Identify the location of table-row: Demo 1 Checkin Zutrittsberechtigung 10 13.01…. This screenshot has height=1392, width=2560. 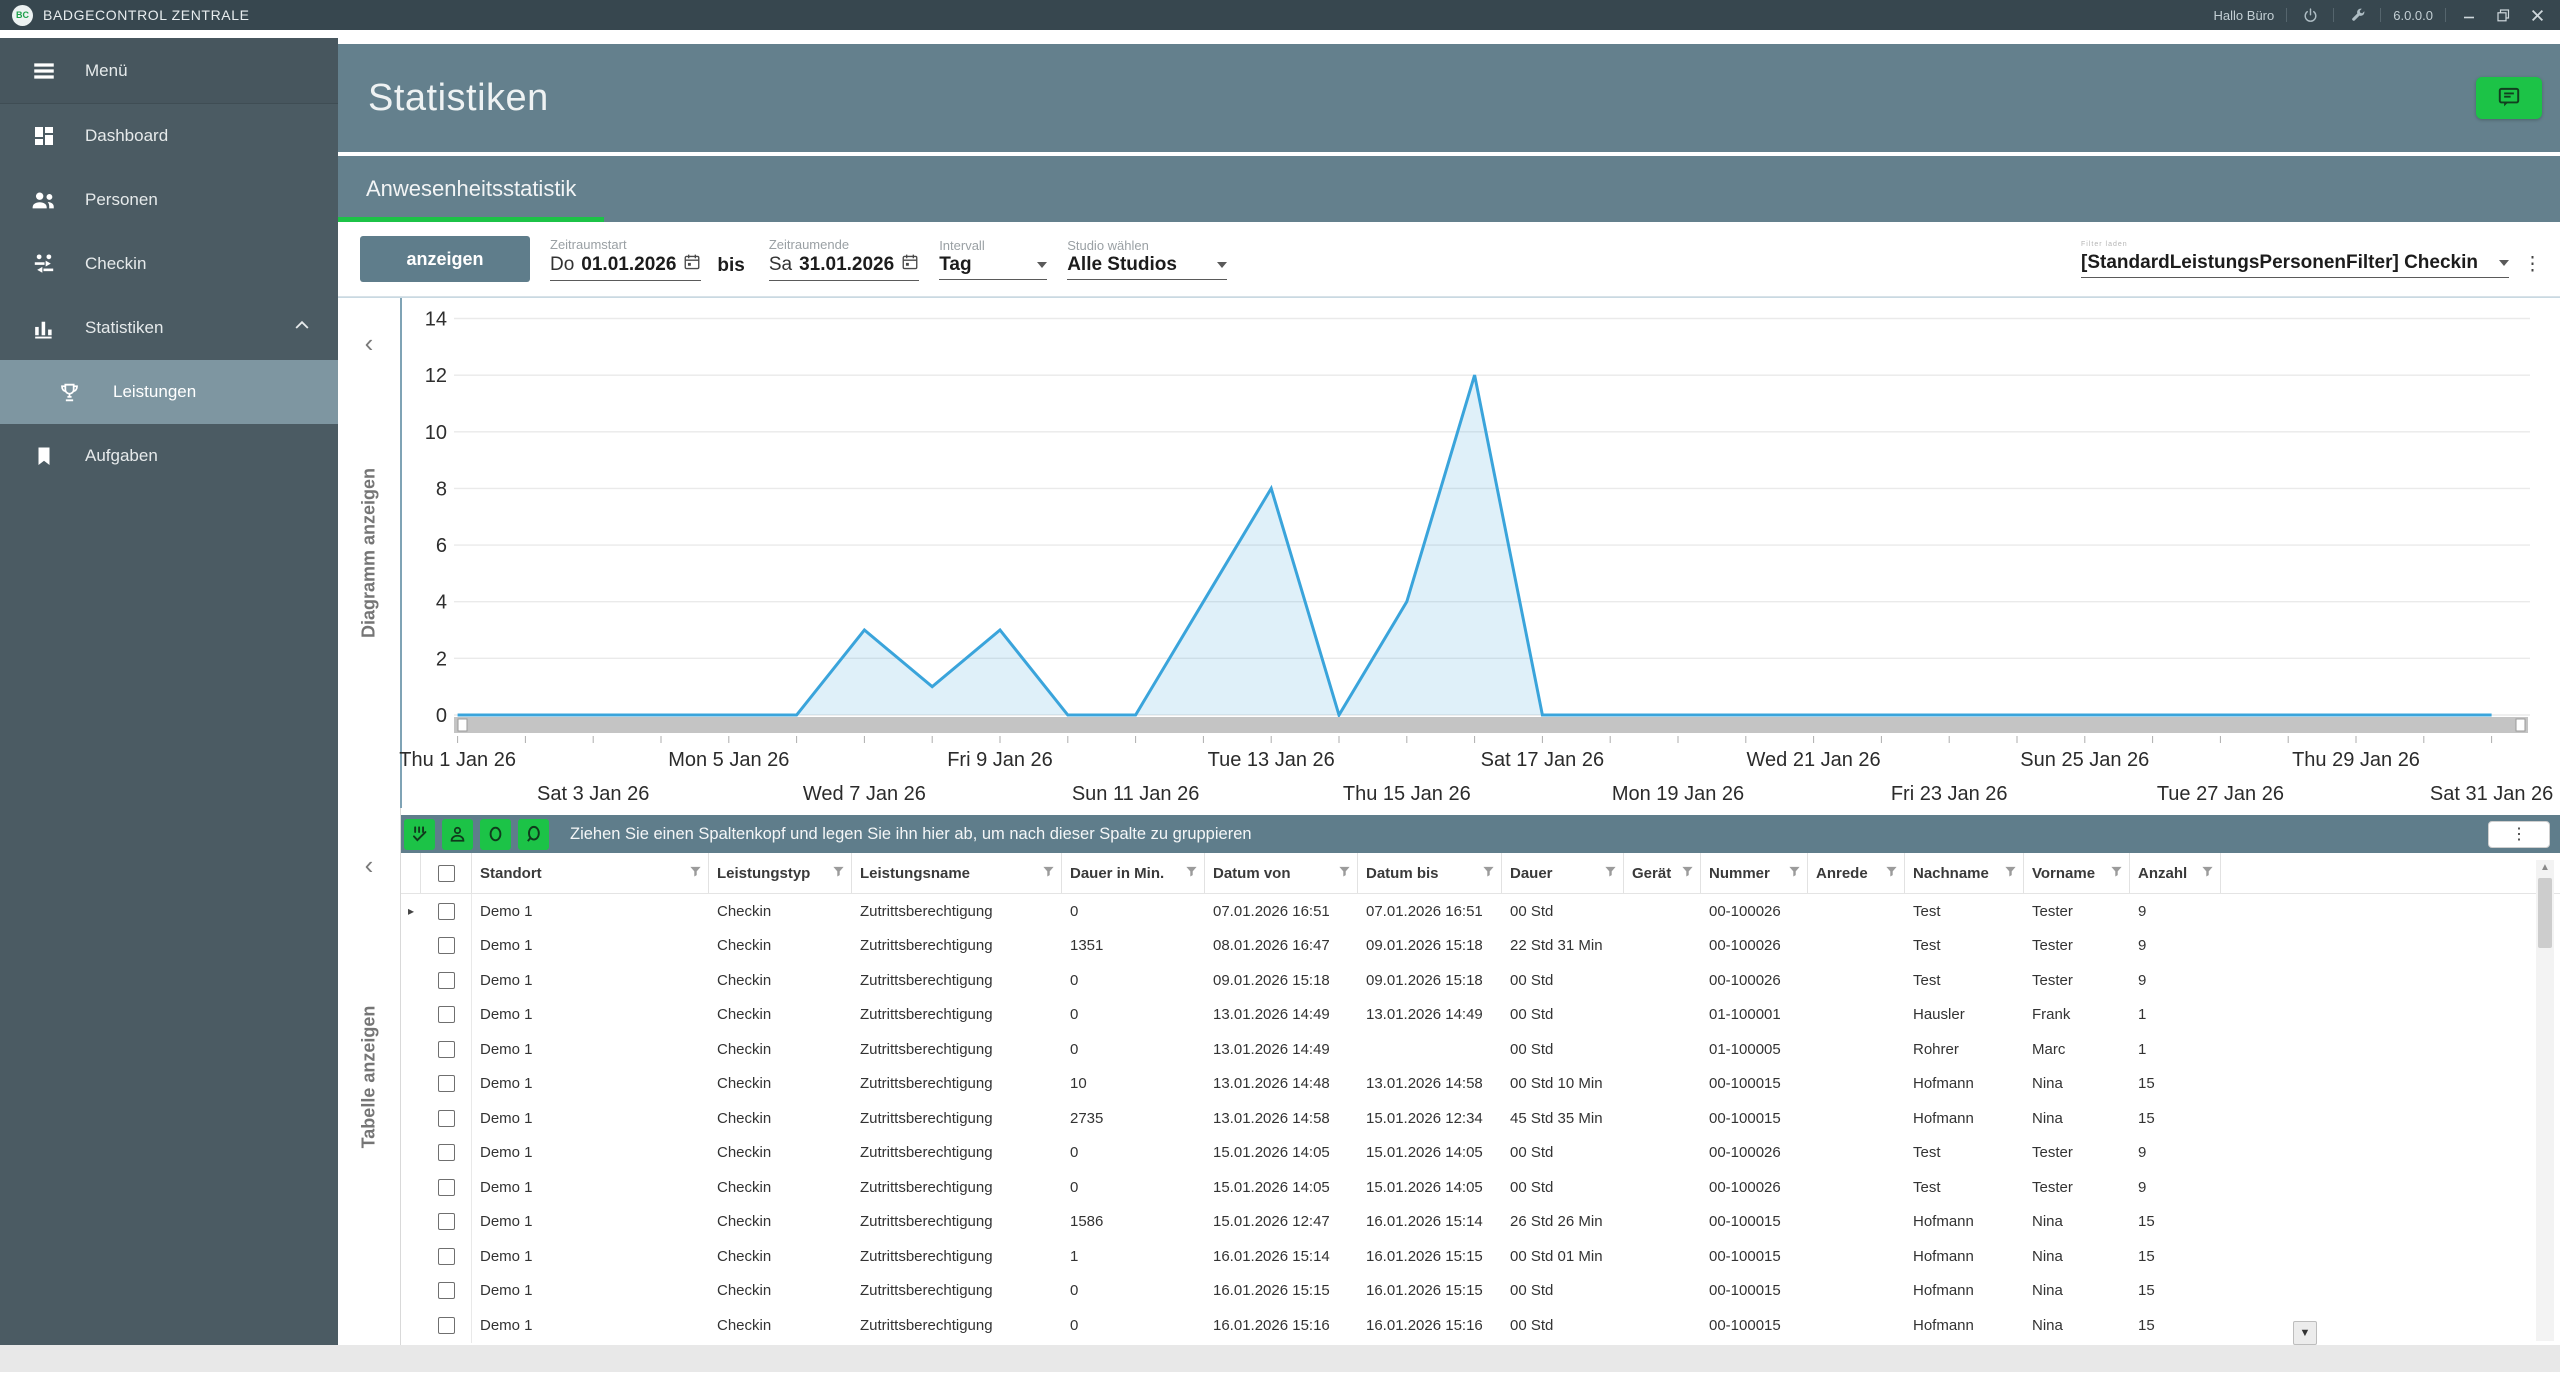
(1480, 1083).